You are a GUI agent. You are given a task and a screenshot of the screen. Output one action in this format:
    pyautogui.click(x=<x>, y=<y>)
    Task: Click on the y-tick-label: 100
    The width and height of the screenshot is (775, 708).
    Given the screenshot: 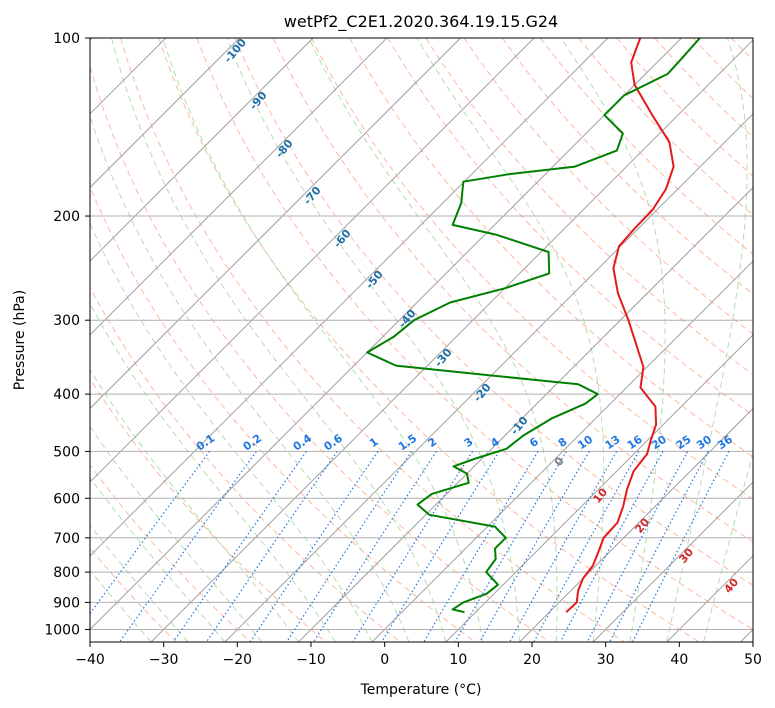 What is the action you would take?
    pyautogui.click(x=66, y=39)
    